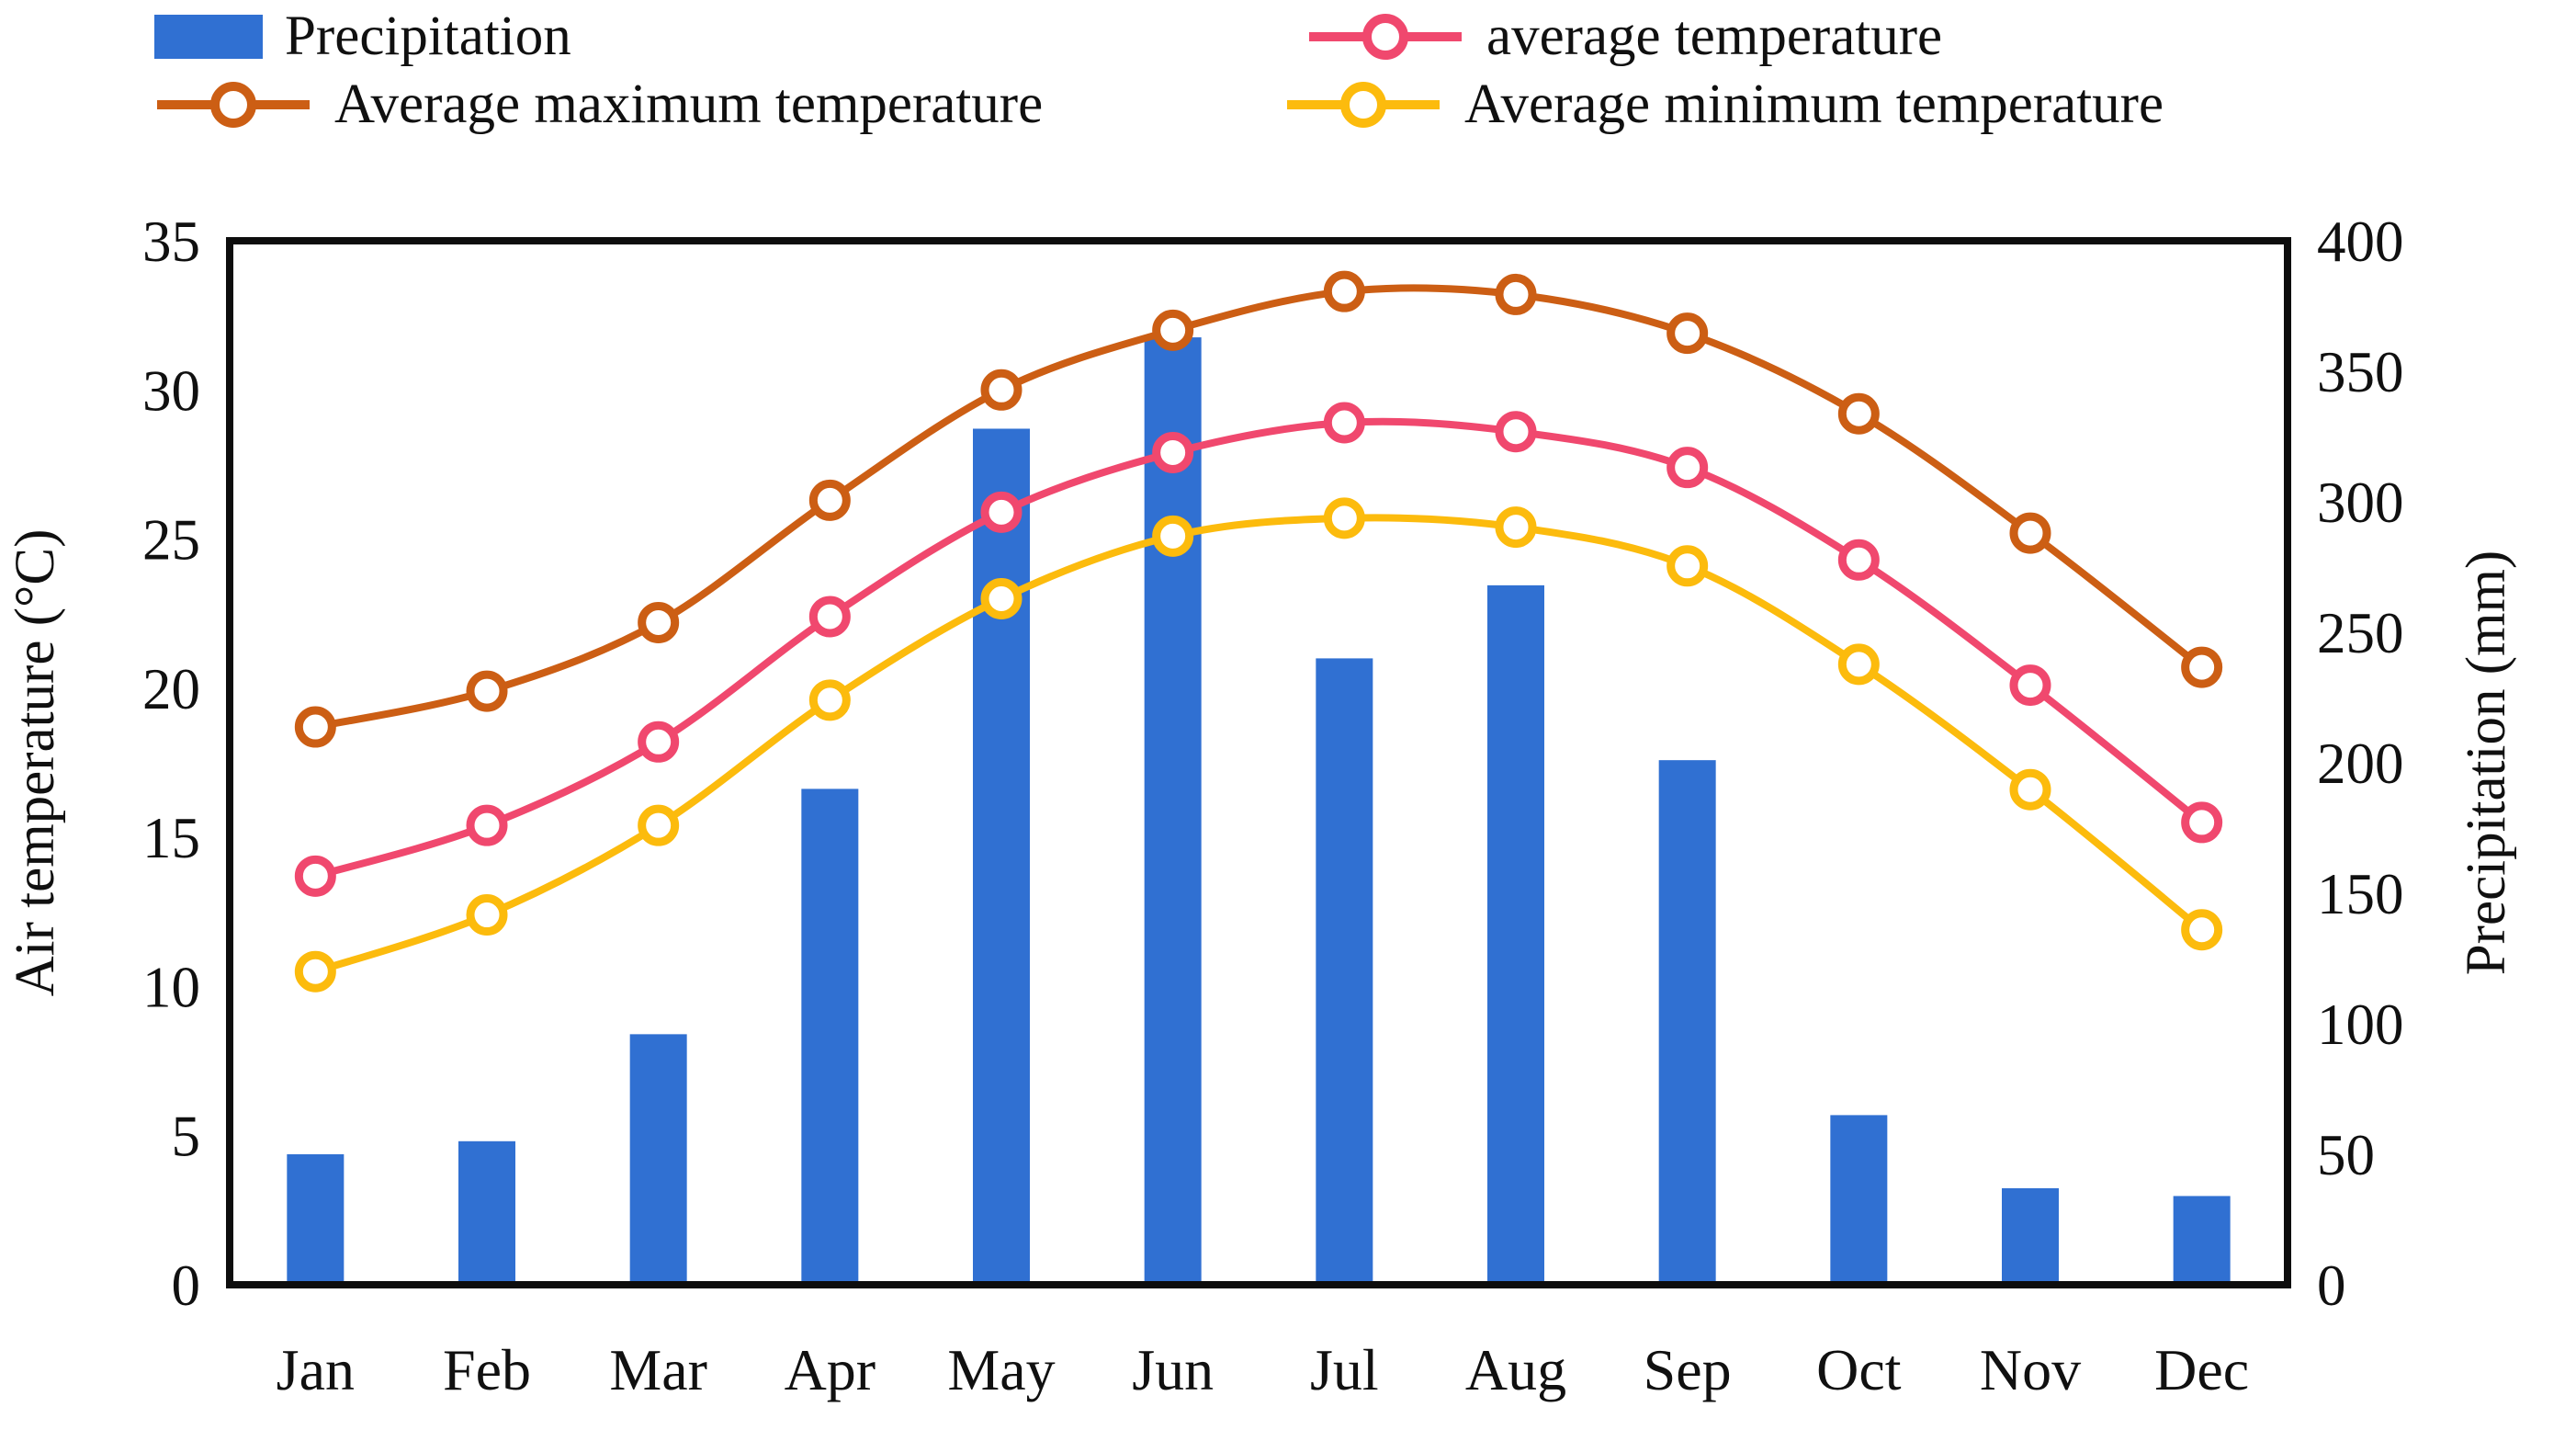 The width and height of the screenshot is (2576, 1441). I want to click on average-temperature-line-marker-icon, so click(1385, 37).